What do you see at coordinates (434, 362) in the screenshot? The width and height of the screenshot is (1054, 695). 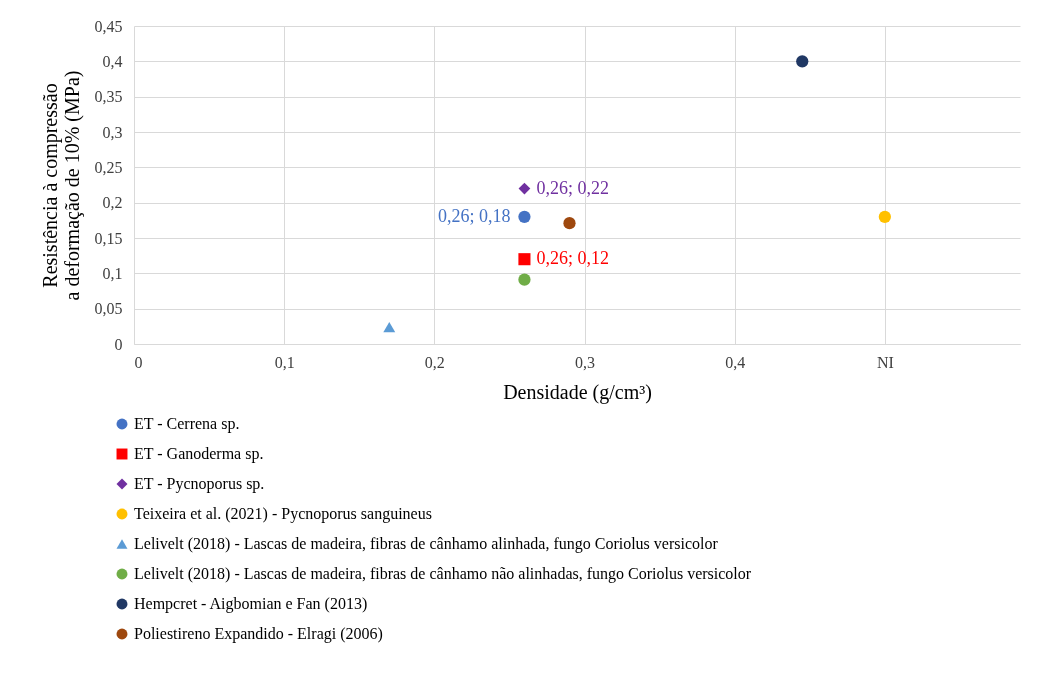 I see `x-tick-label: 0,2` at bounding box center [434, 362].